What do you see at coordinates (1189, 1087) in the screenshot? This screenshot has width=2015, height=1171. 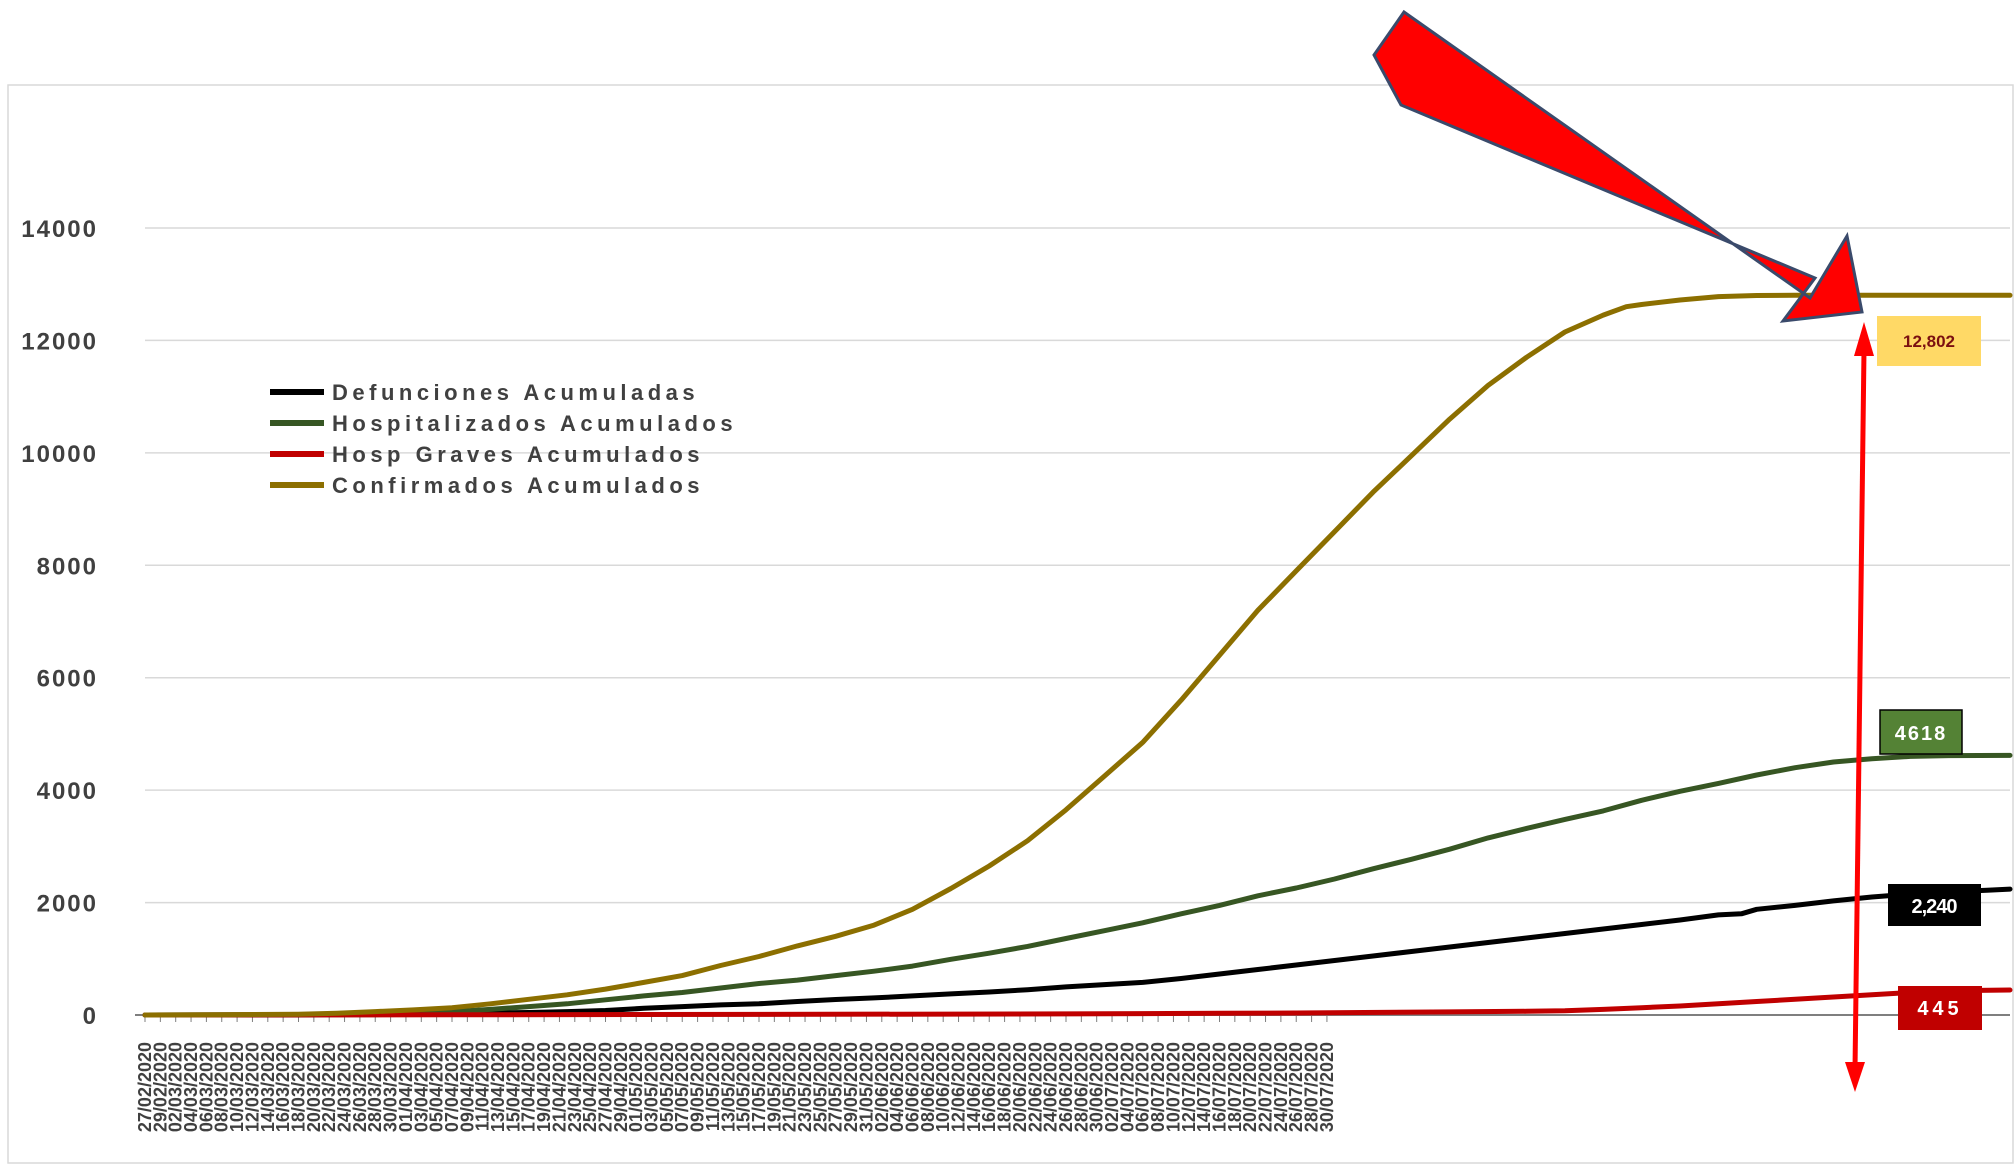 I see `x-tick-label: 12/07/2020` at bounding box center [1189, 1087].